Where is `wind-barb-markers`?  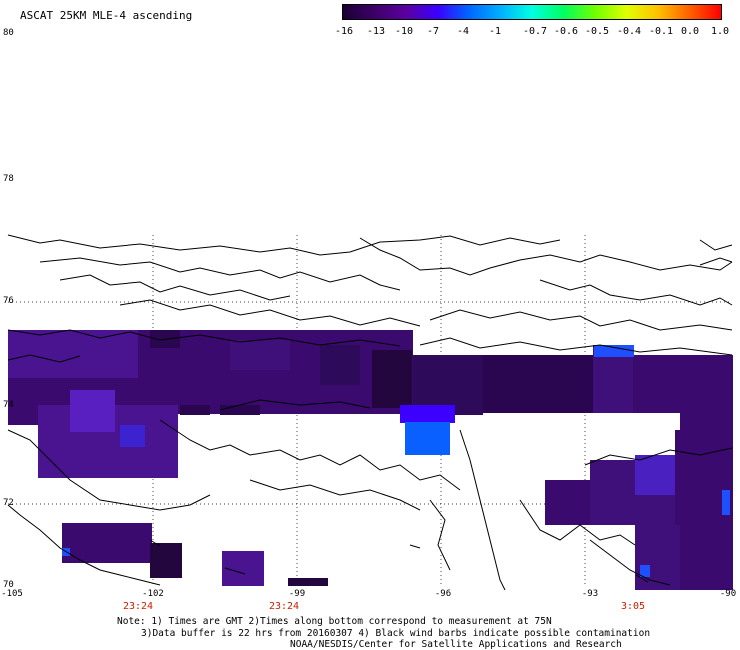
wind-barb-markers is located at coordinates (399, 561).